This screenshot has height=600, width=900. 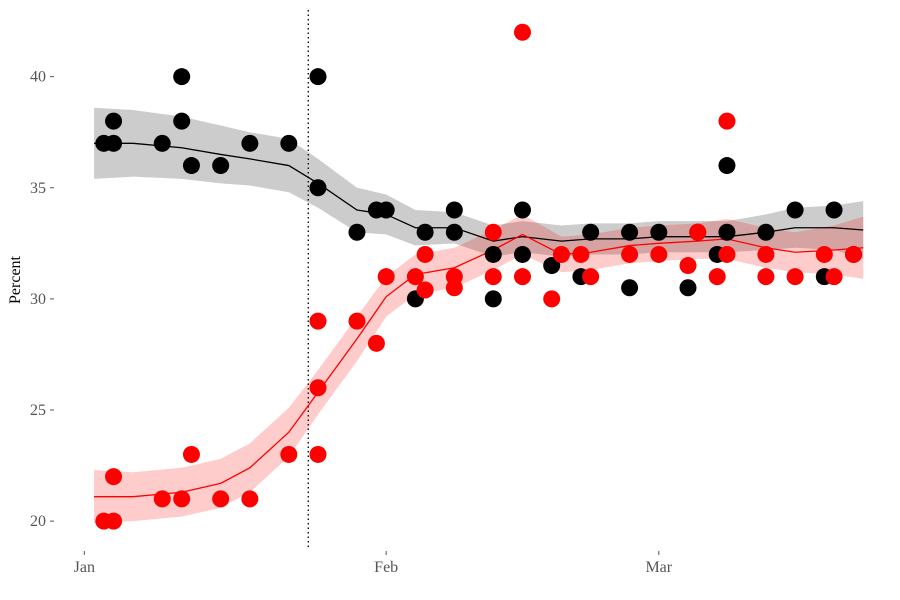 What do you see at coordinates (38, 410) in the screenshot?
I see `y-tick-label: 25` at bounding box center [38, 410].